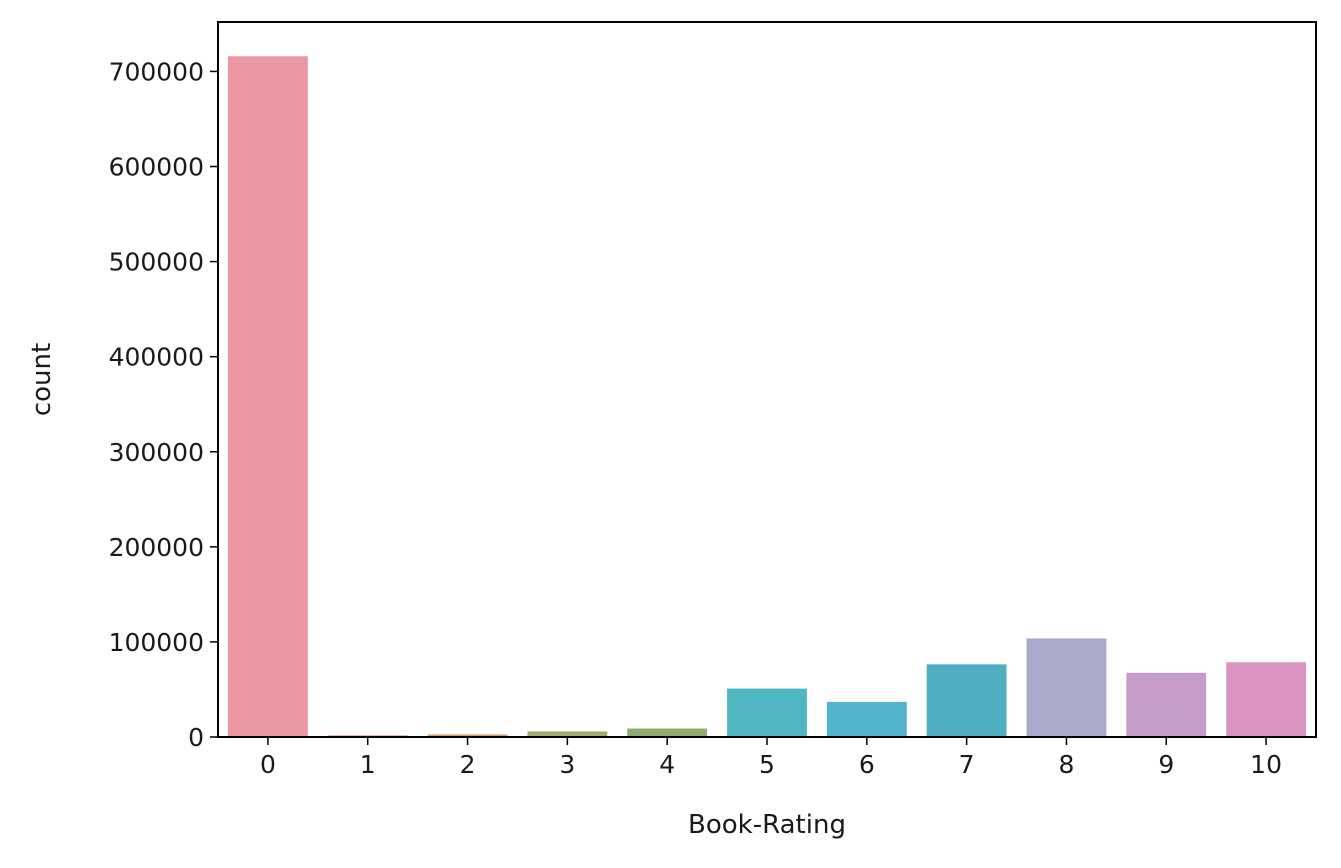 This screenshot has height=868, width=1341. Describe the element at coordinates (368, 764) in the screenshot. I see `x-tick-label: 1` at that location.